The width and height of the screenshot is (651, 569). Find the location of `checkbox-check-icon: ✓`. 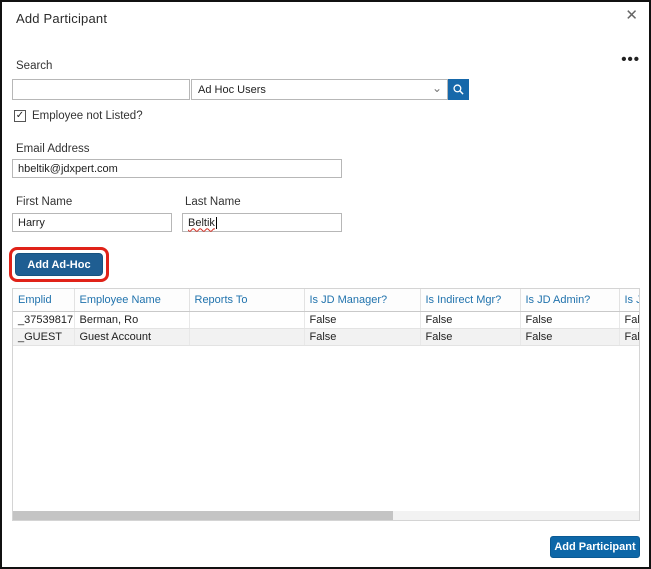

checkbox-check-icon: ✓ is located at coordinates (20, 116).